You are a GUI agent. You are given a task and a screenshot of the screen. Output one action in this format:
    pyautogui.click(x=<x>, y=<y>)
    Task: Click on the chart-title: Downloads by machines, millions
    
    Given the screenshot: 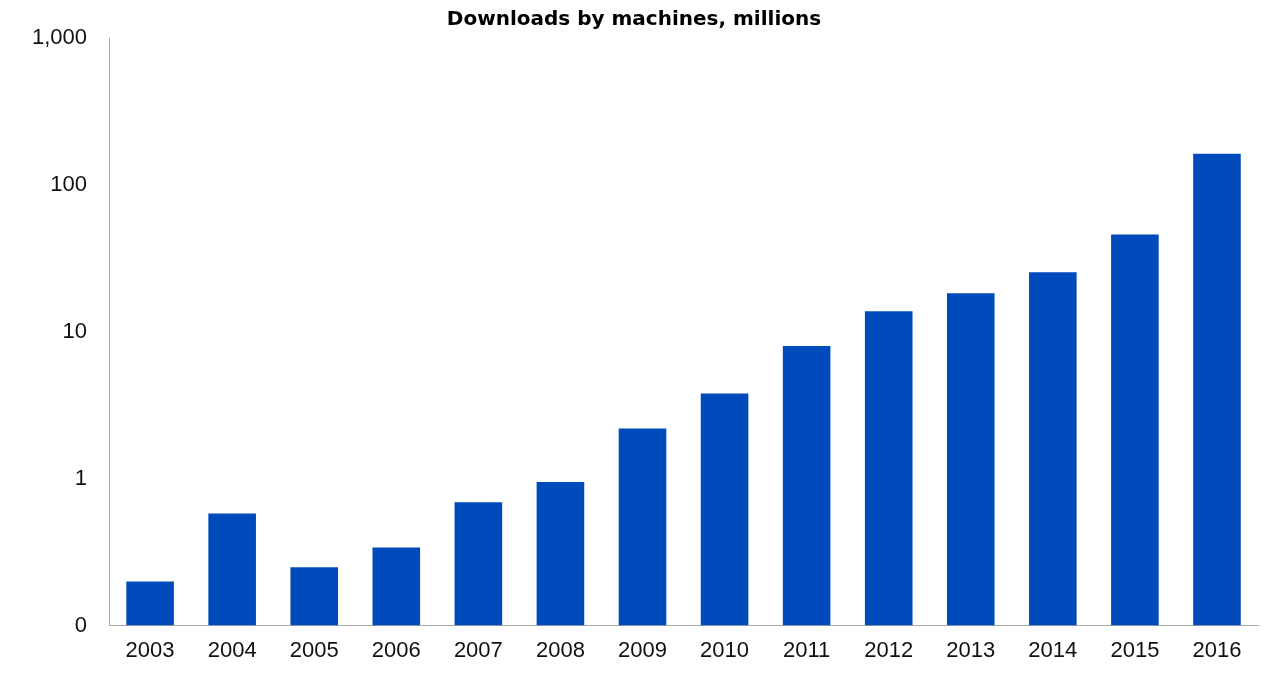 What is the action you would take?
    pyautogui.click(x=634, y=18)
    